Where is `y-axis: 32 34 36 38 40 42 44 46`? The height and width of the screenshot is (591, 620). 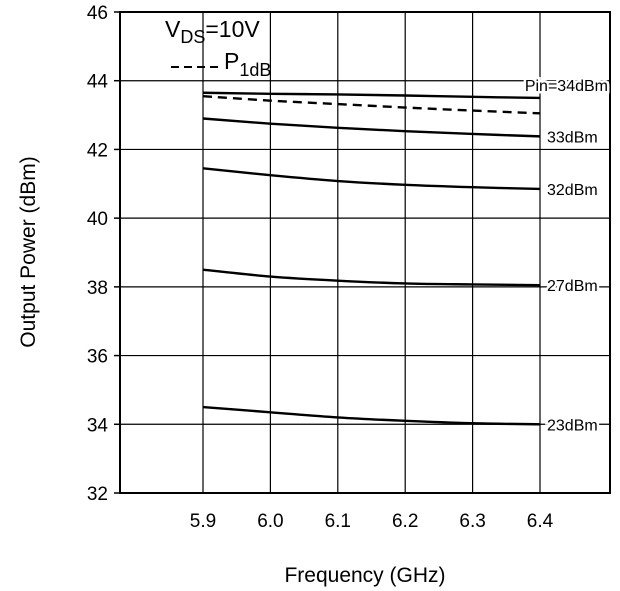 y-axis: 32 34 36 38 40 42 44 46 is located at coordinates (103, 254).